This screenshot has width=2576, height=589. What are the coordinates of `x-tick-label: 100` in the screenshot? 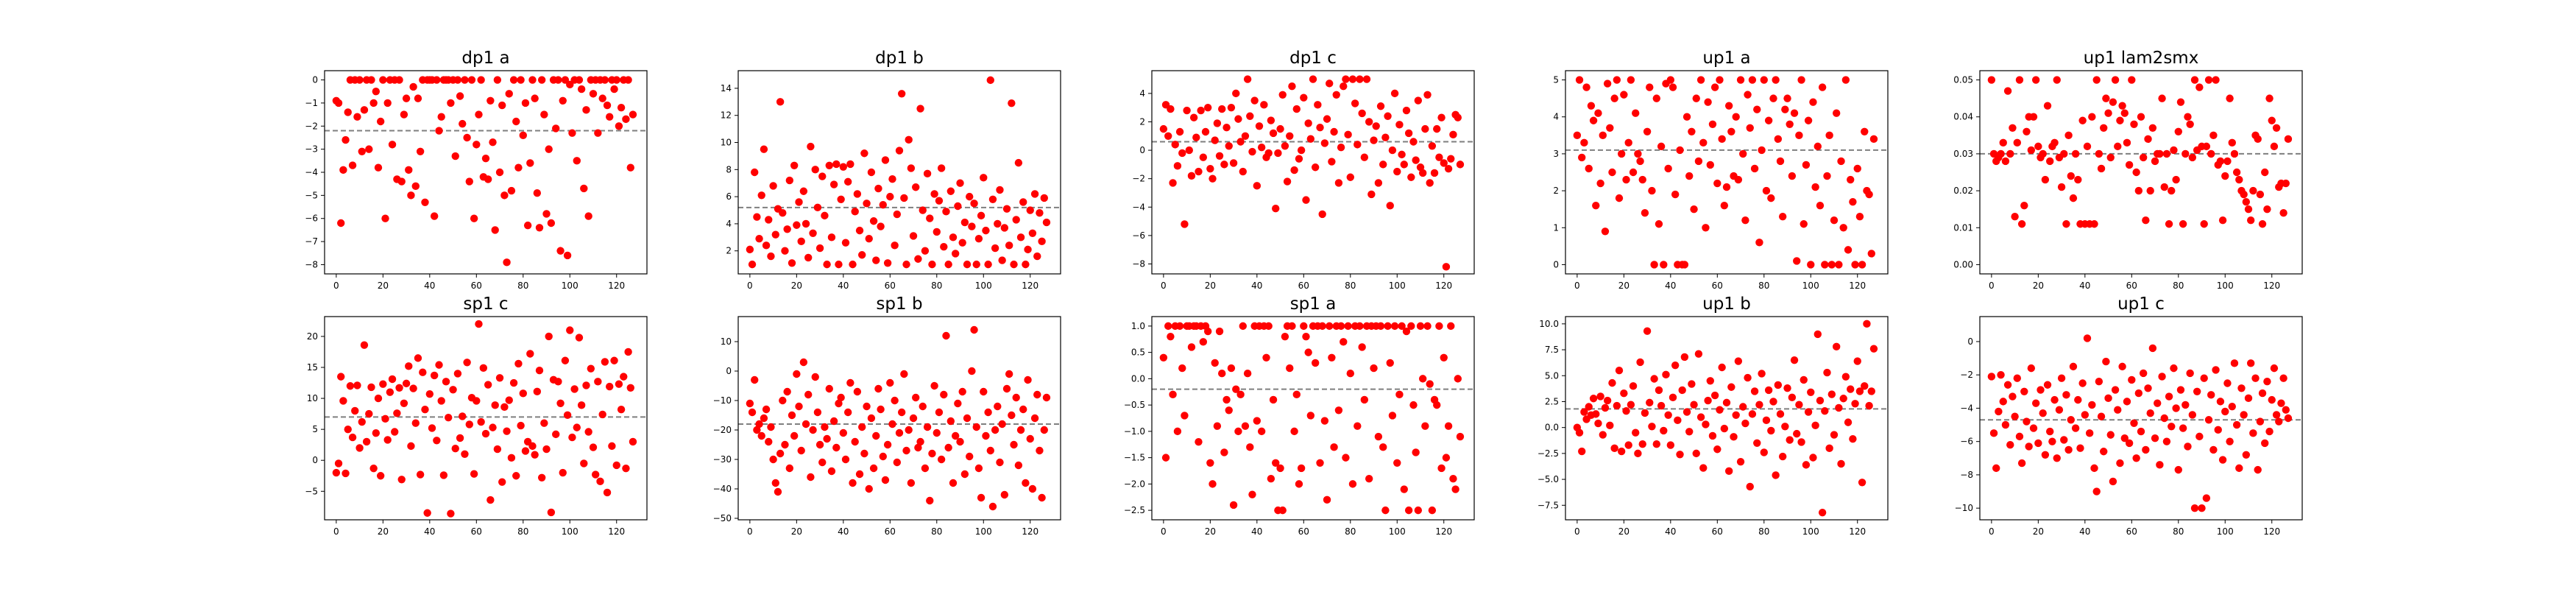 It's located at (570, 286).